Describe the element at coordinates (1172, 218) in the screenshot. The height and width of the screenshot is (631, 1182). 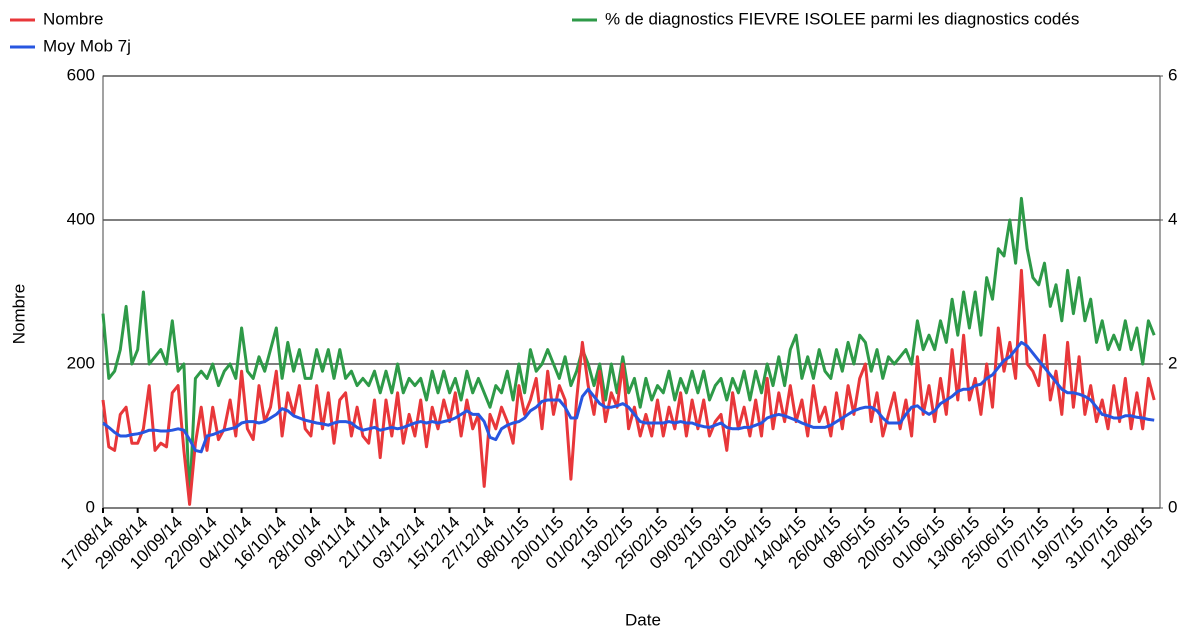
I see `y2-tick-label: 4` at that location.